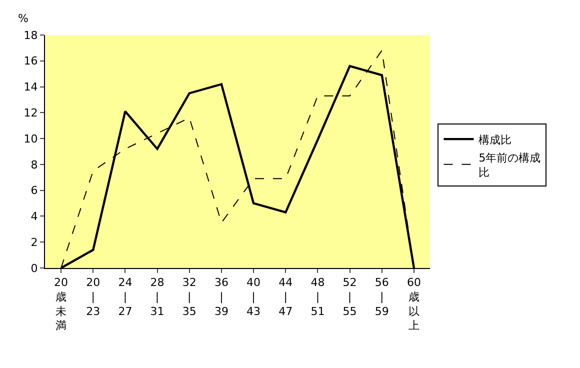 The image size is (580, 368). Describe the element at coordinates (34, 242) in the screenshot. I see `y-tick-label: 2` at that location.